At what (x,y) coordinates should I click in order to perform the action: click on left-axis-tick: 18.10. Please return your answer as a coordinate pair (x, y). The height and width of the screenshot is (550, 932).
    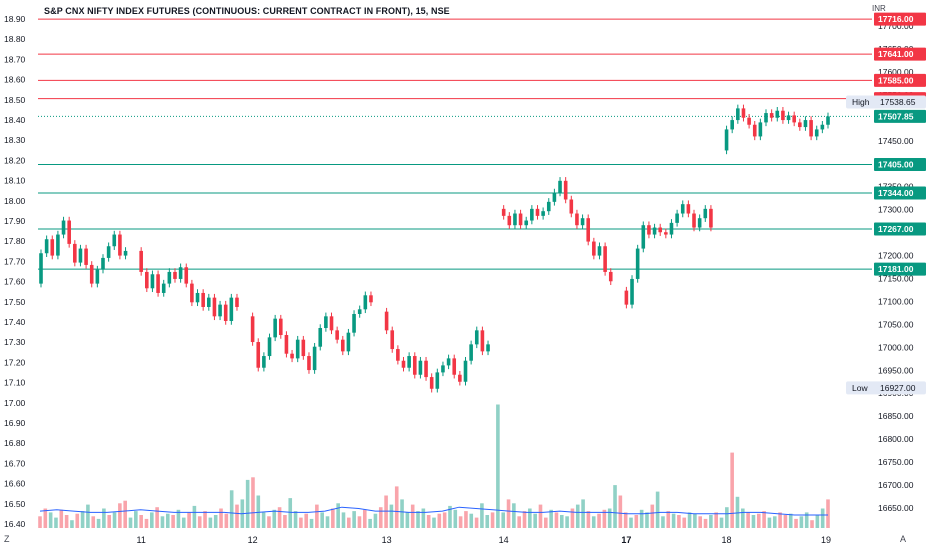
    Looking at the image, I should click on (15, 181).